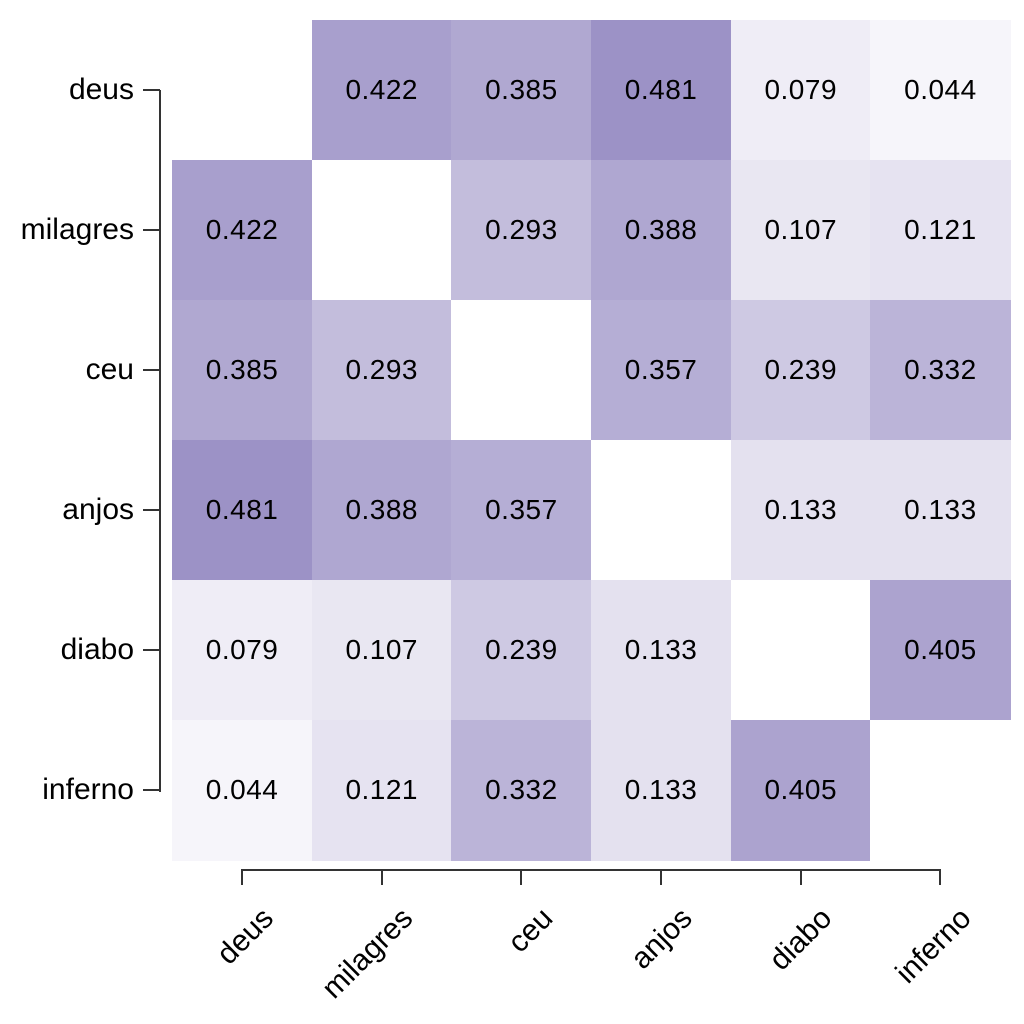  I want to click on x-axis-label: ceu, so click(530, 930).